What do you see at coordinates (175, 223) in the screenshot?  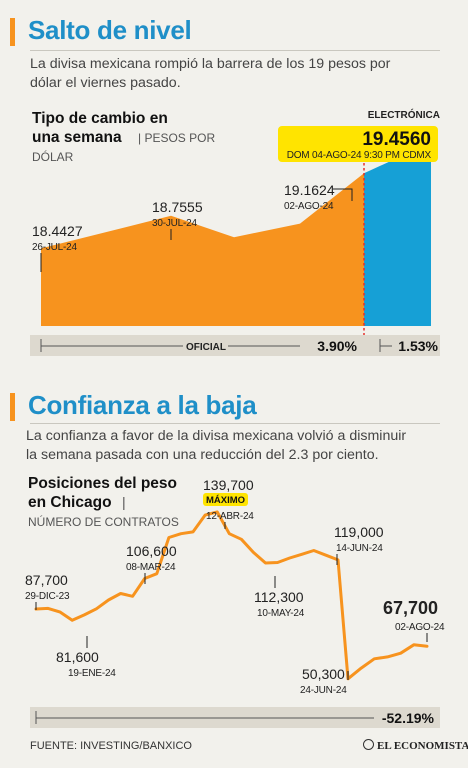 I see `date-label: 30-JUL-24` at bounding box center [175, 223].